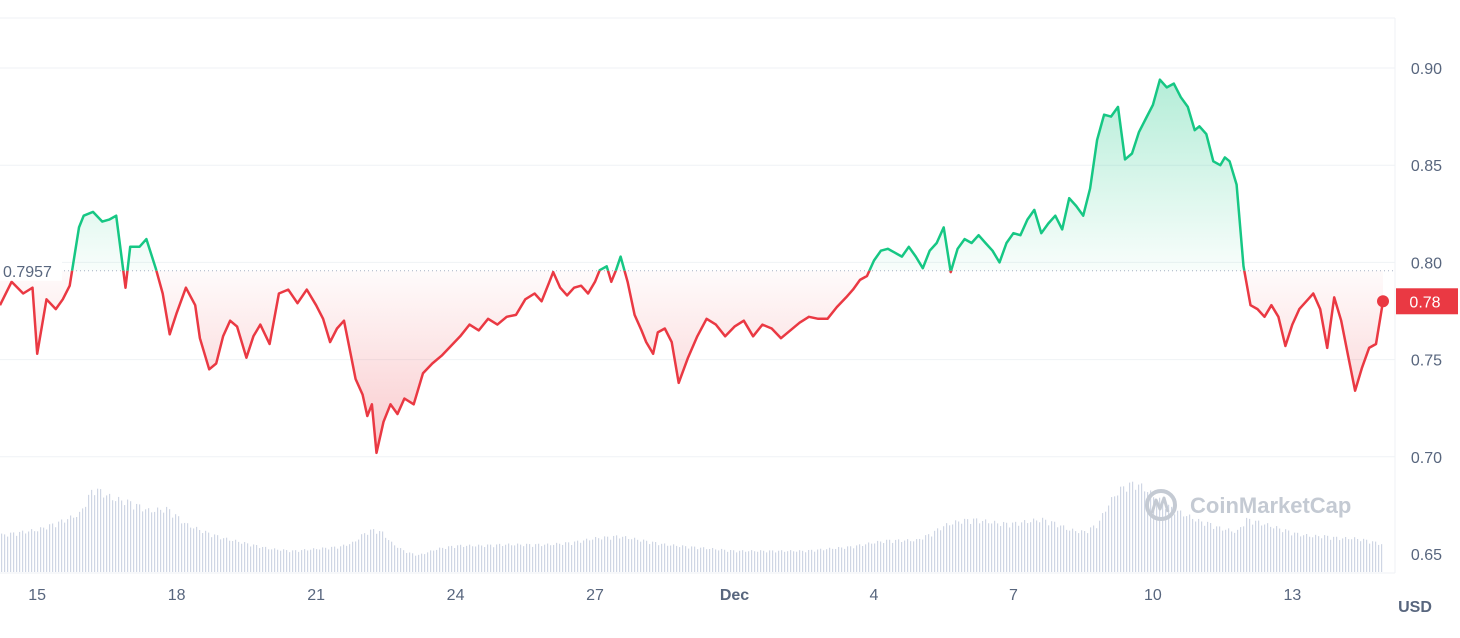 Image resolution: width=1460 pixels, height=638 pixels. Describe the element at coordinates (1426, 263) in the screenshot. I see `y-tick-label: 0.80` at that location.